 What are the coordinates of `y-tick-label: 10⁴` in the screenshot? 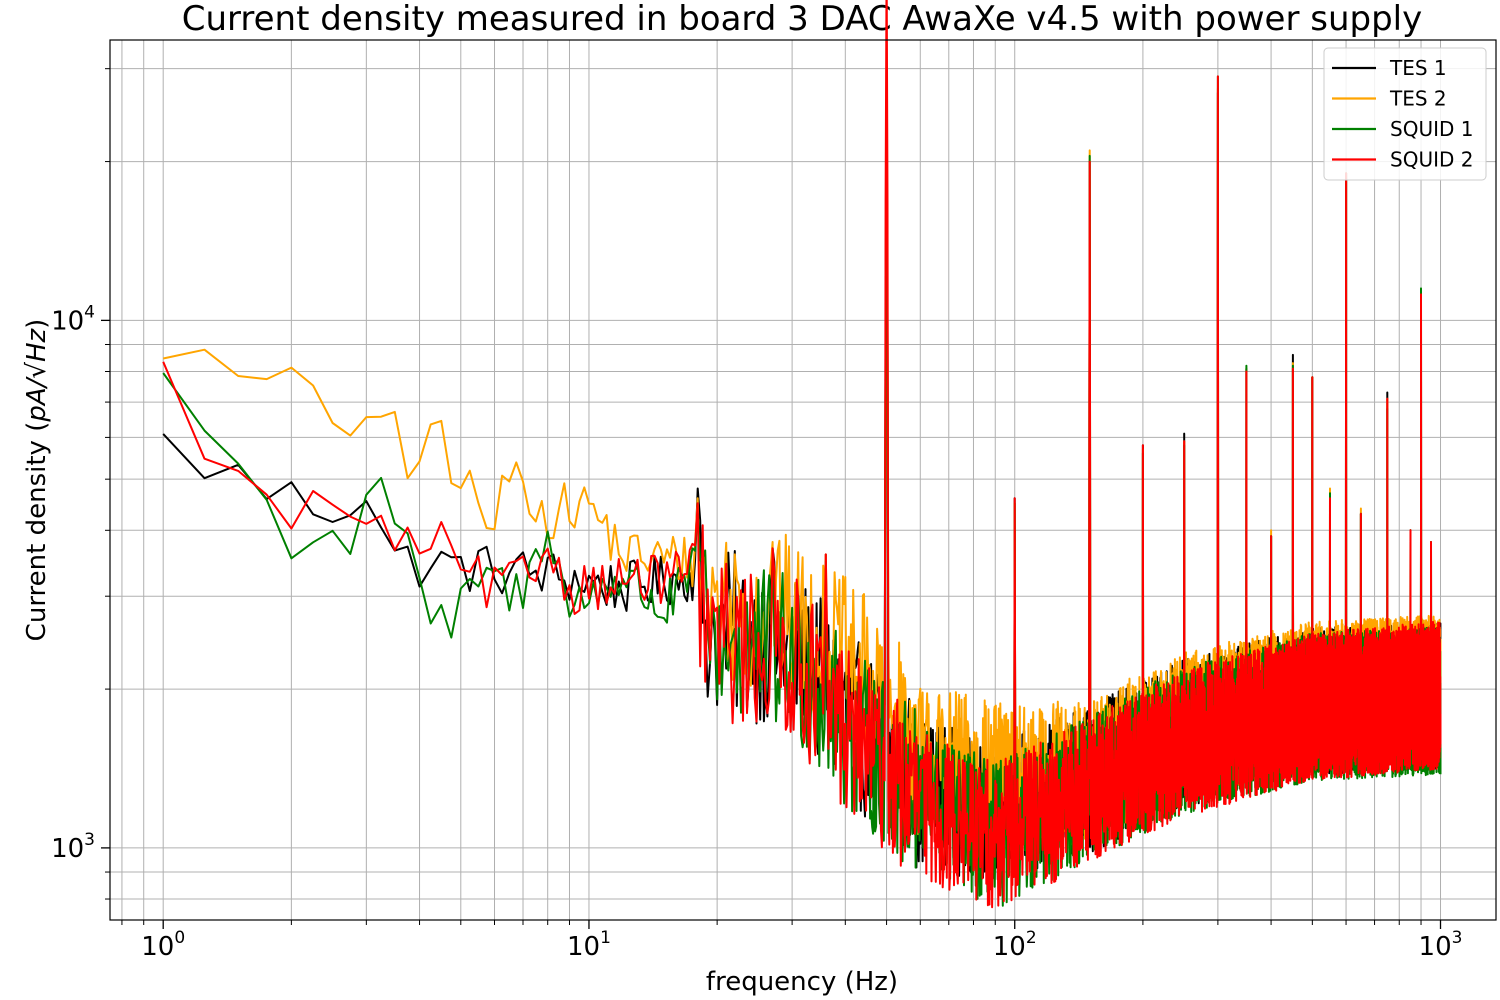 It's located at (73, 319).